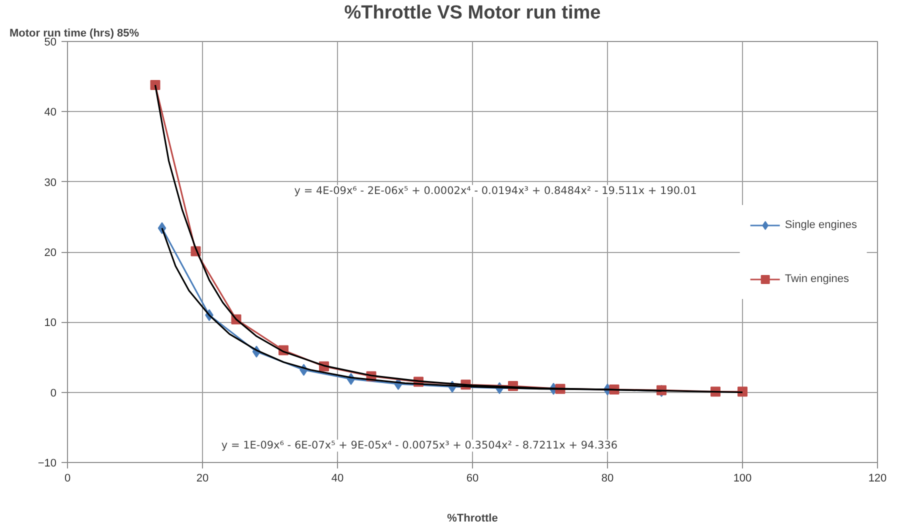 The image size is (897, 527). Describe the element at coordinates (877, 478) in the screenshot. I see `x-tick-label: 120` at that location.